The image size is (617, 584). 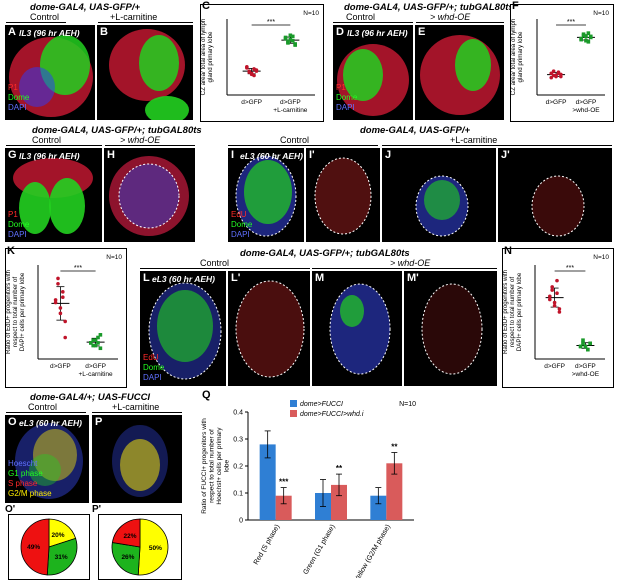 I want to click on channel-dapi: DAPI, so click(x=152, y=377).